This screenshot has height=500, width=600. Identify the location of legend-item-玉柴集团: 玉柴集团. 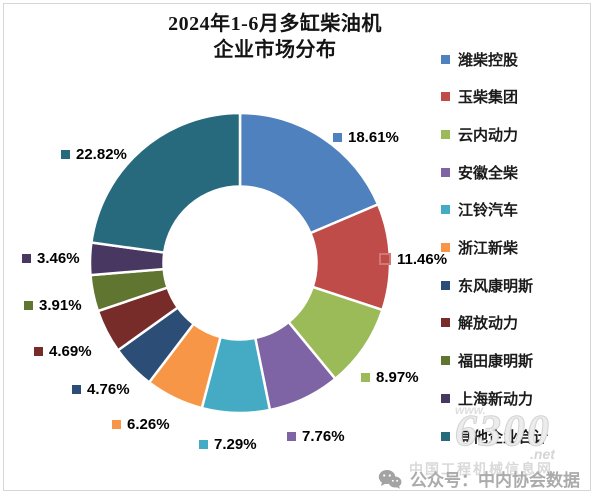
(479, 97).